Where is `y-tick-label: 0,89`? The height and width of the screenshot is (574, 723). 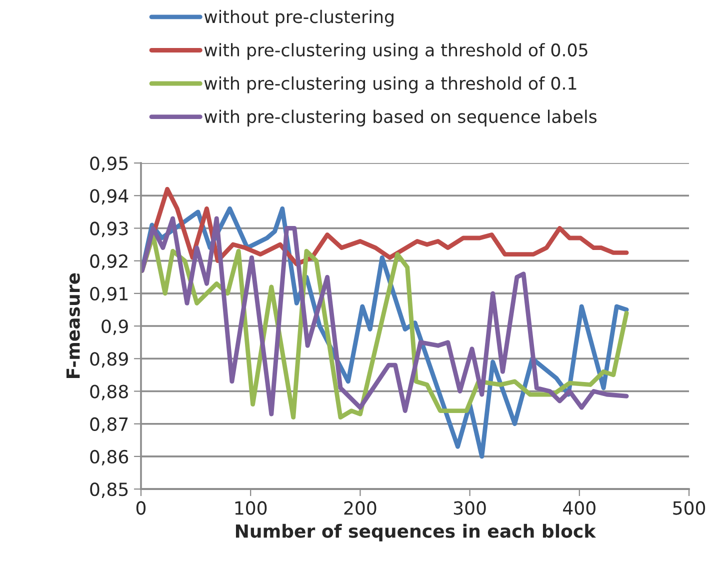
y-tick-label: 0,89 is located at coordinates (109, 360).